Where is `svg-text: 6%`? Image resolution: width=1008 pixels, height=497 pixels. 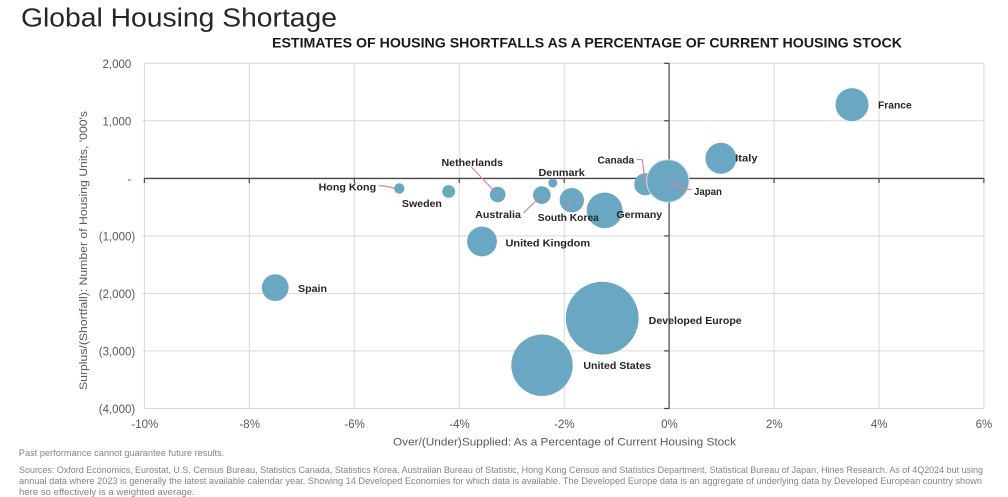 svg-text: 6% is located at coordinates (984, 425).